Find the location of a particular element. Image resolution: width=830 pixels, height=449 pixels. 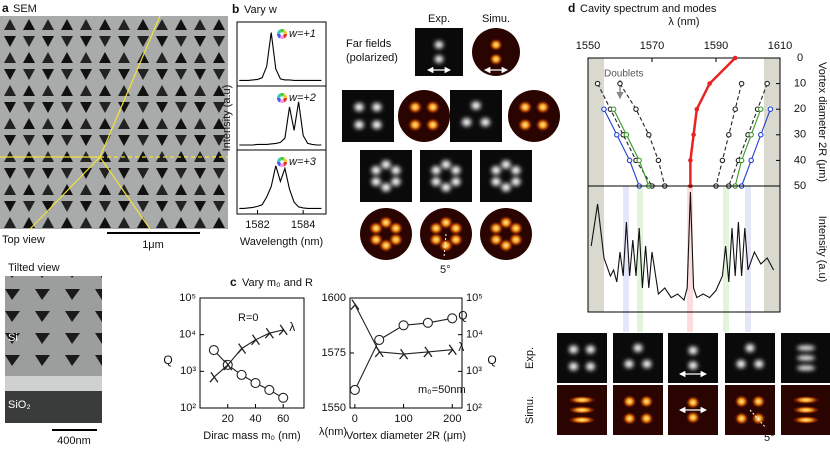

x-tick-label: 1550 is located at coordinates (588, 46).